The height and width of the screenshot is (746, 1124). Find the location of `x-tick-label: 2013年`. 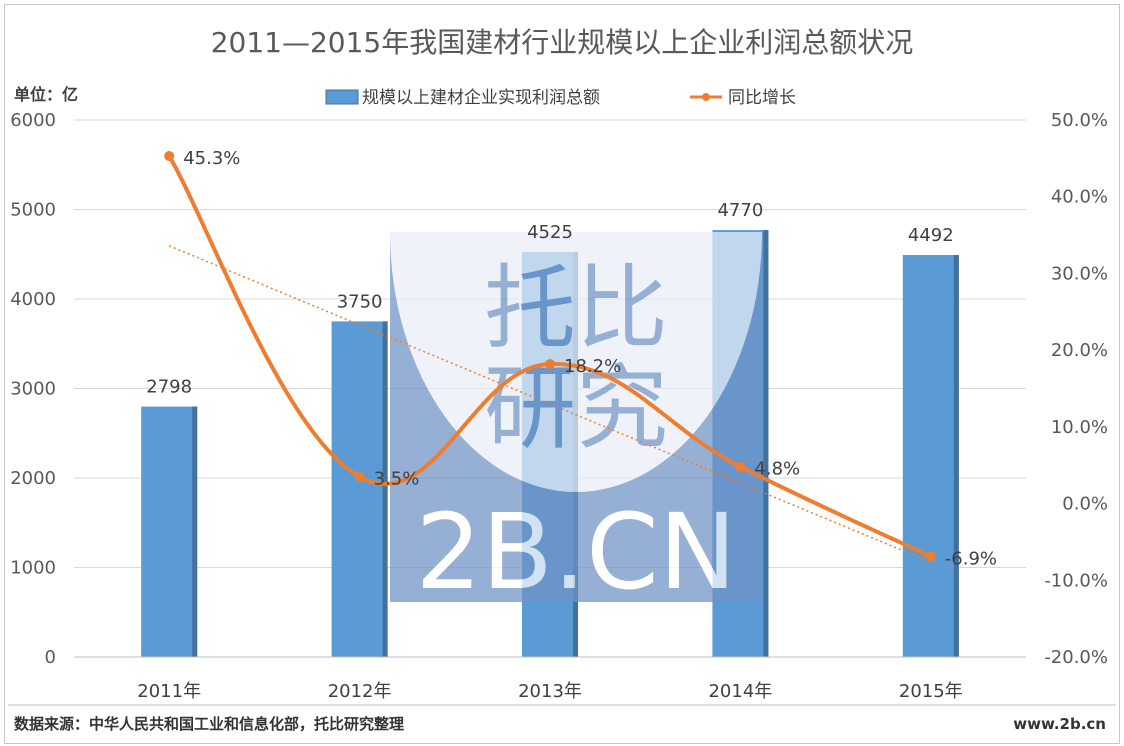

x-tick-label: 2013年 is located at coordinates (550, 691).